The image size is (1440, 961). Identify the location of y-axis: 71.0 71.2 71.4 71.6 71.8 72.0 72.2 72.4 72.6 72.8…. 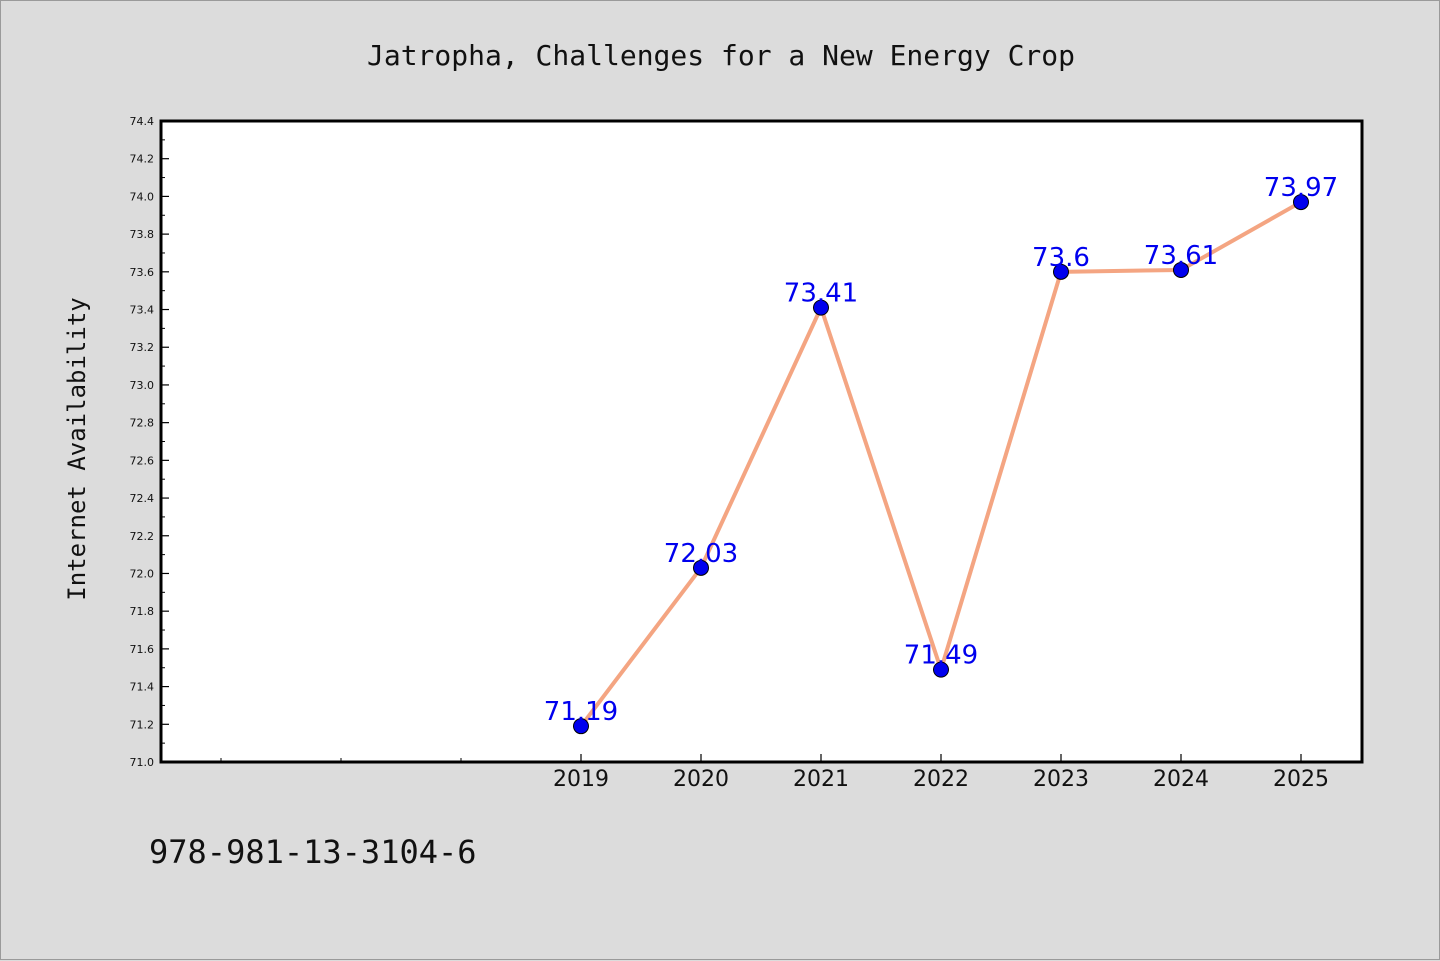
(149, 442).